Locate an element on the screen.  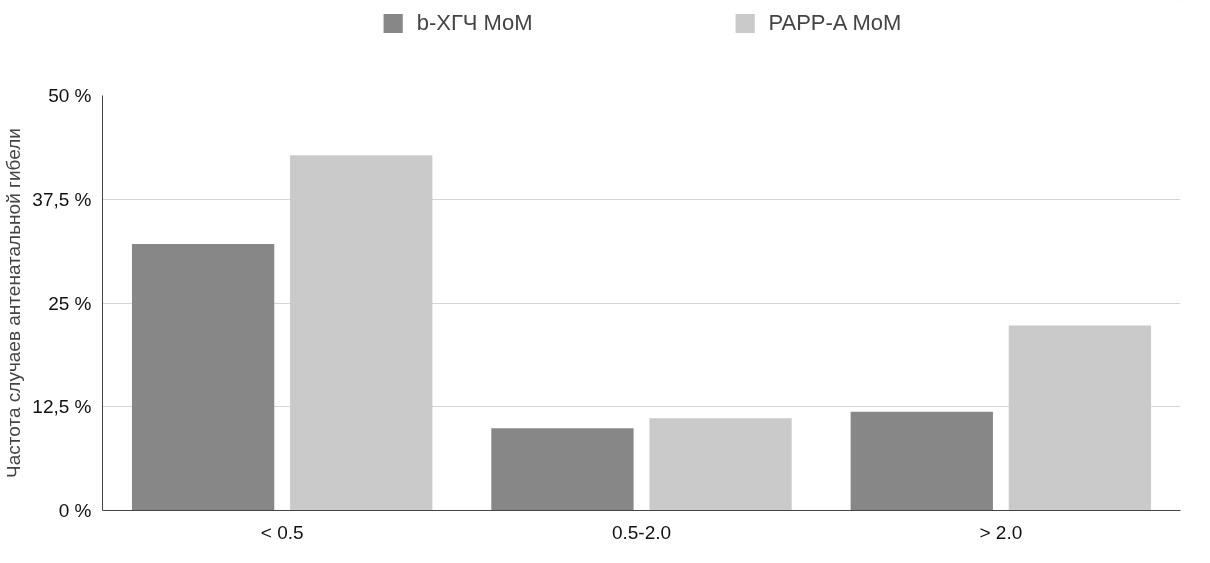
y-tick-label: 37,5 % is located at coordinates (62, 199).